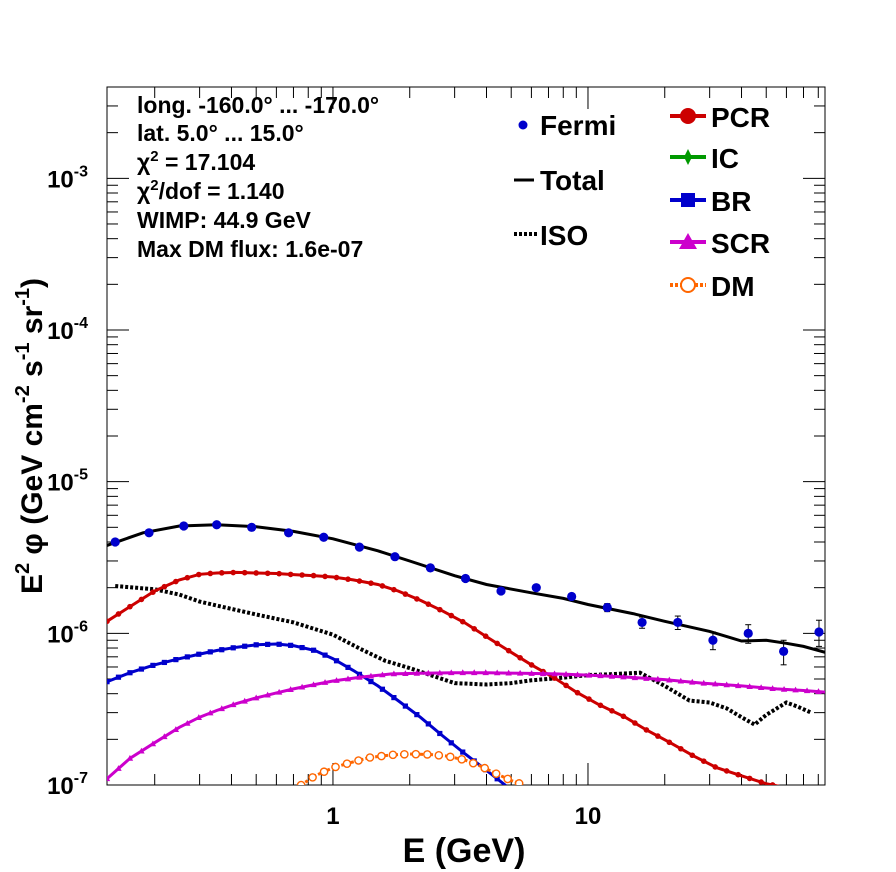 The height and width of the screenshot is (872, 896). Describe the element at coordinates (466, 725) in the screenshot. I see `series-scr` at that location.